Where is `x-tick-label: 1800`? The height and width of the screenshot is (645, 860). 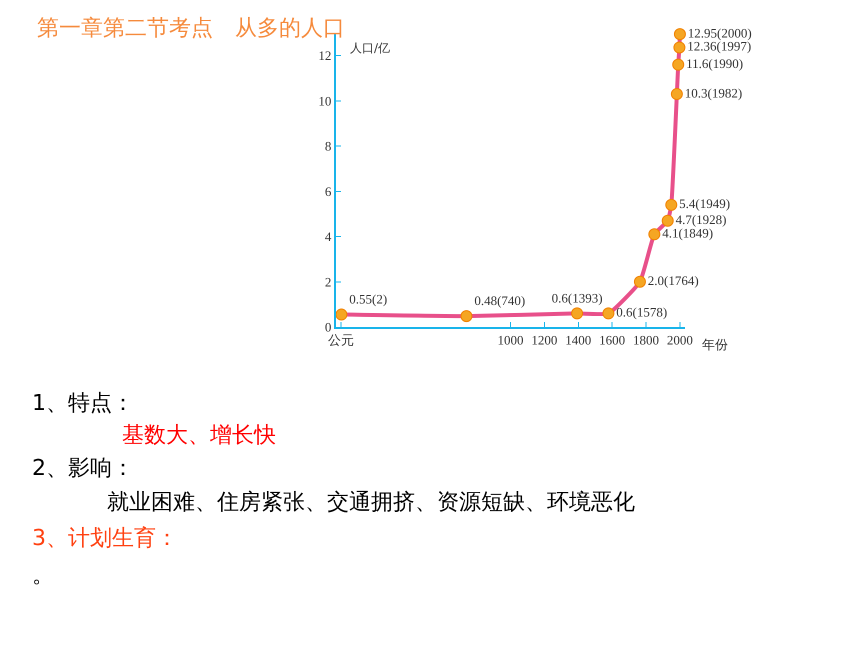
x-tick-label: 1800 is located at coordinates (646, 340).